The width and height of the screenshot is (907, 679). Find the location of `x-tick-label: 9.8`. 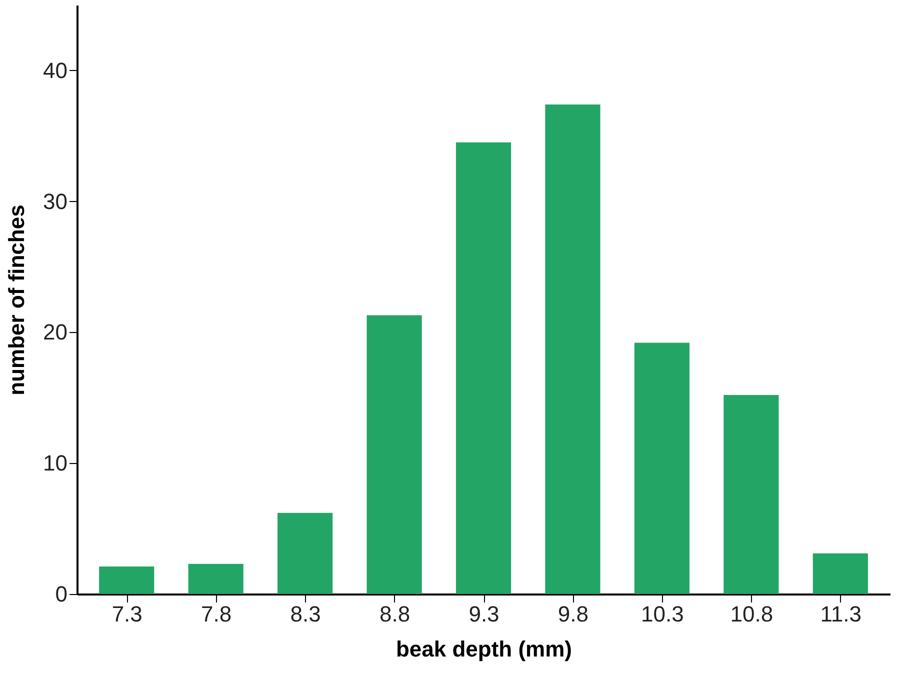

x-tick-label: 9.8 is located at coordinates (573, 614).